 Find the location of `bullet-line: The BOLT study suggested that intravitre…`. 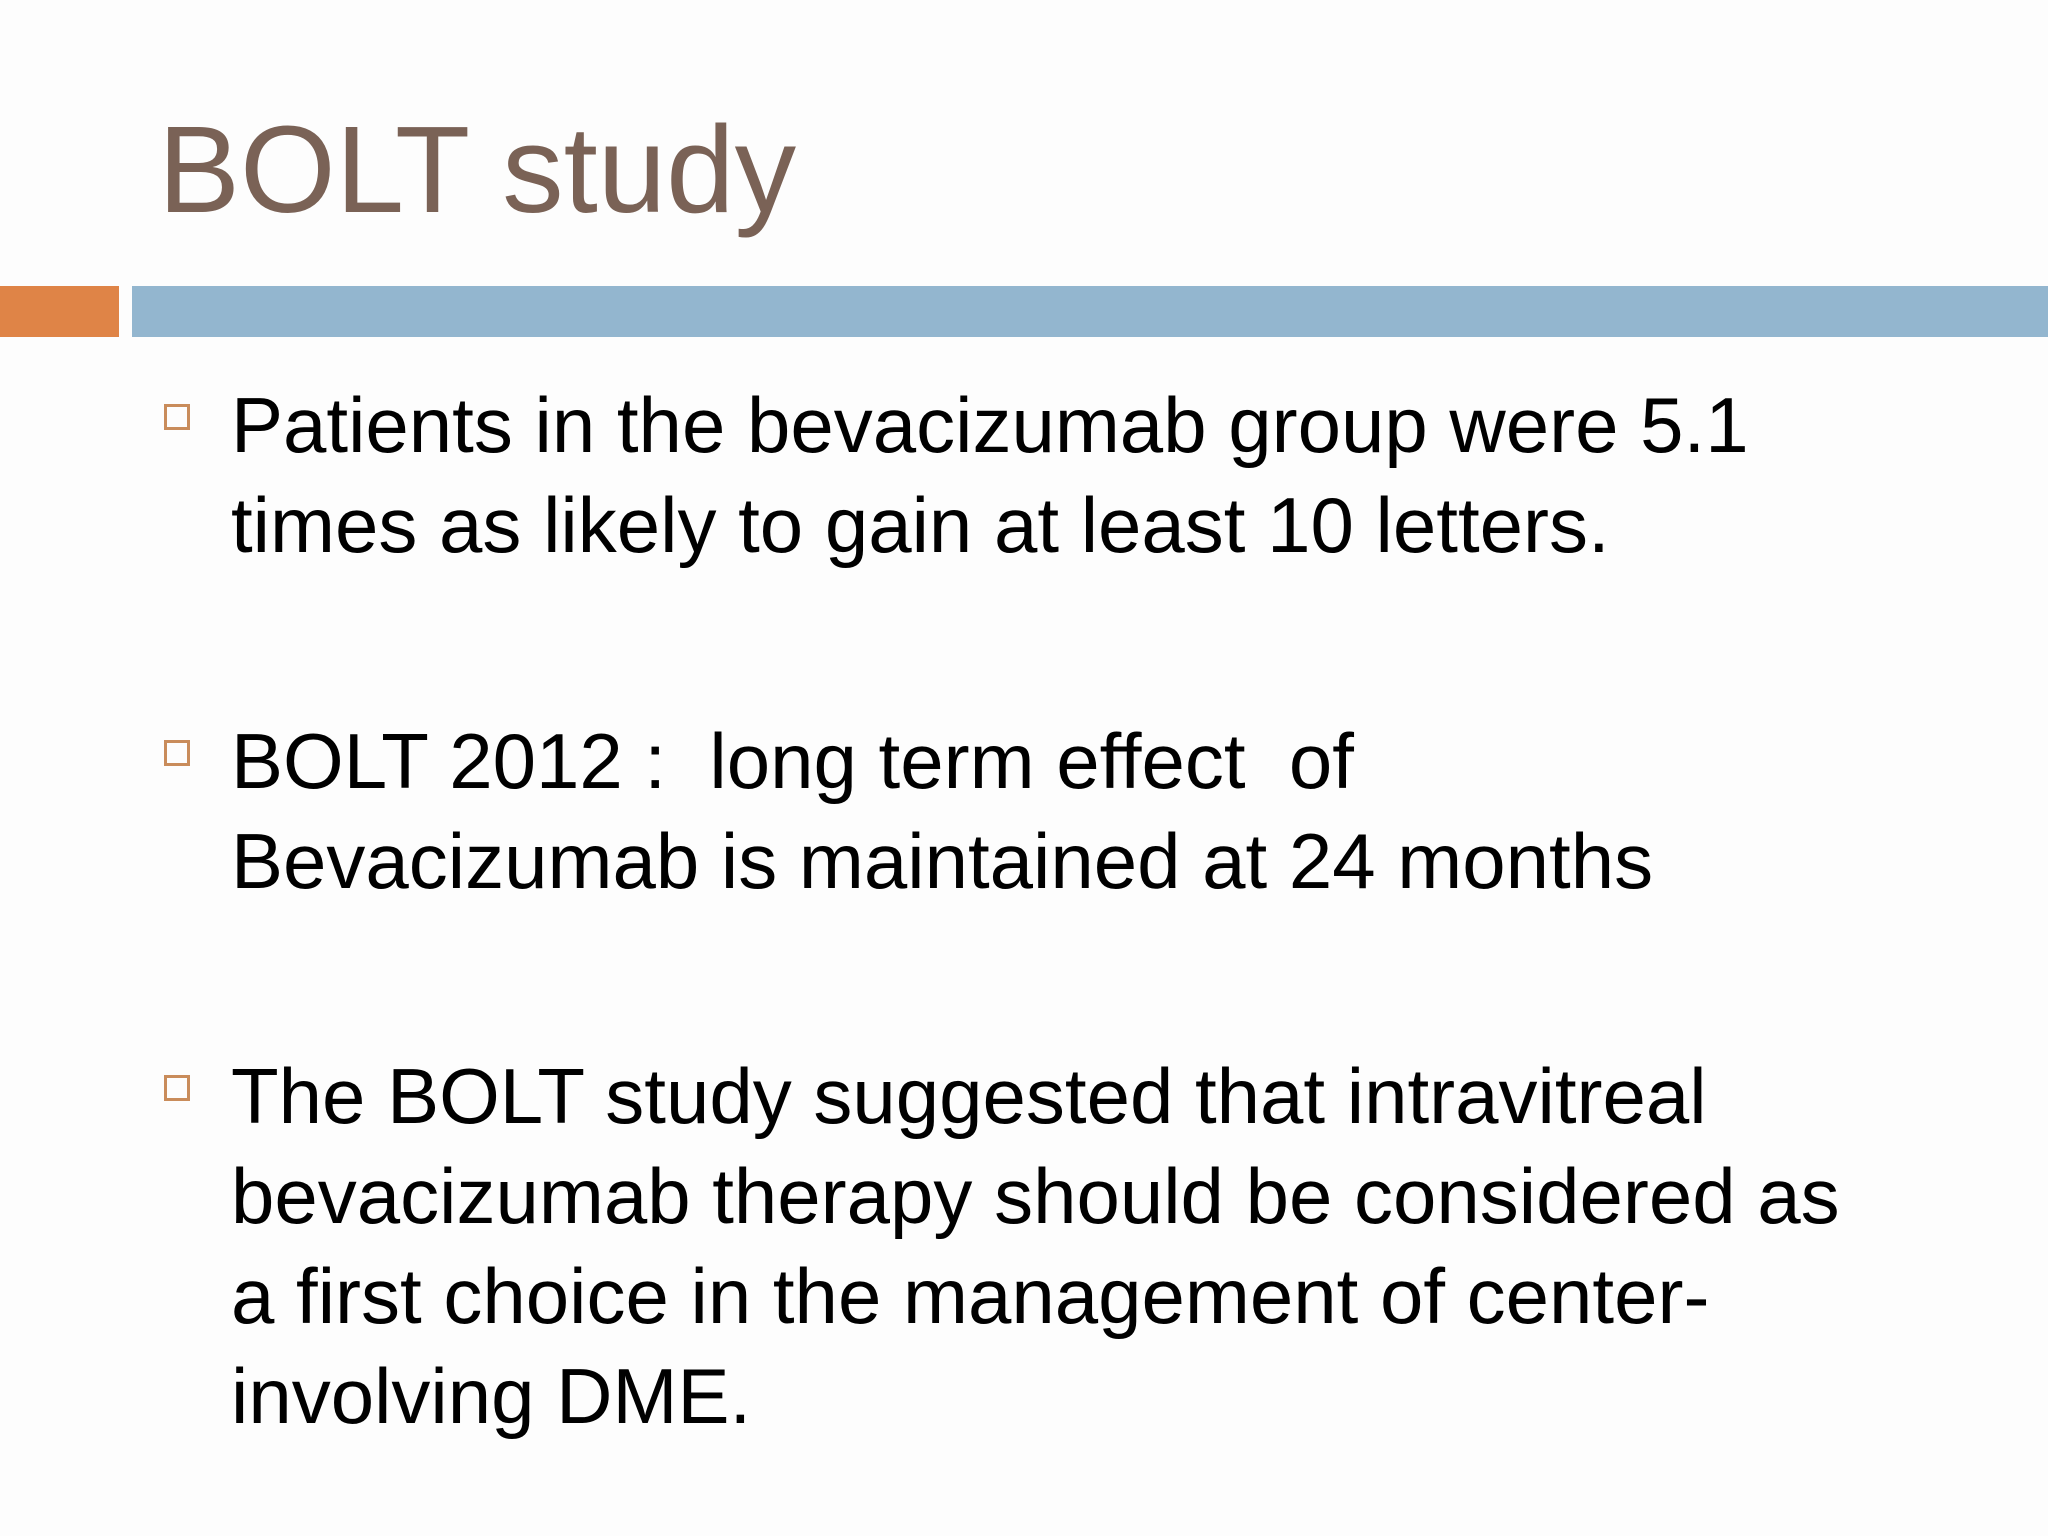

bullet-line: The BOLT study suggested that intravitre… is located at coordinates (969, 1096).